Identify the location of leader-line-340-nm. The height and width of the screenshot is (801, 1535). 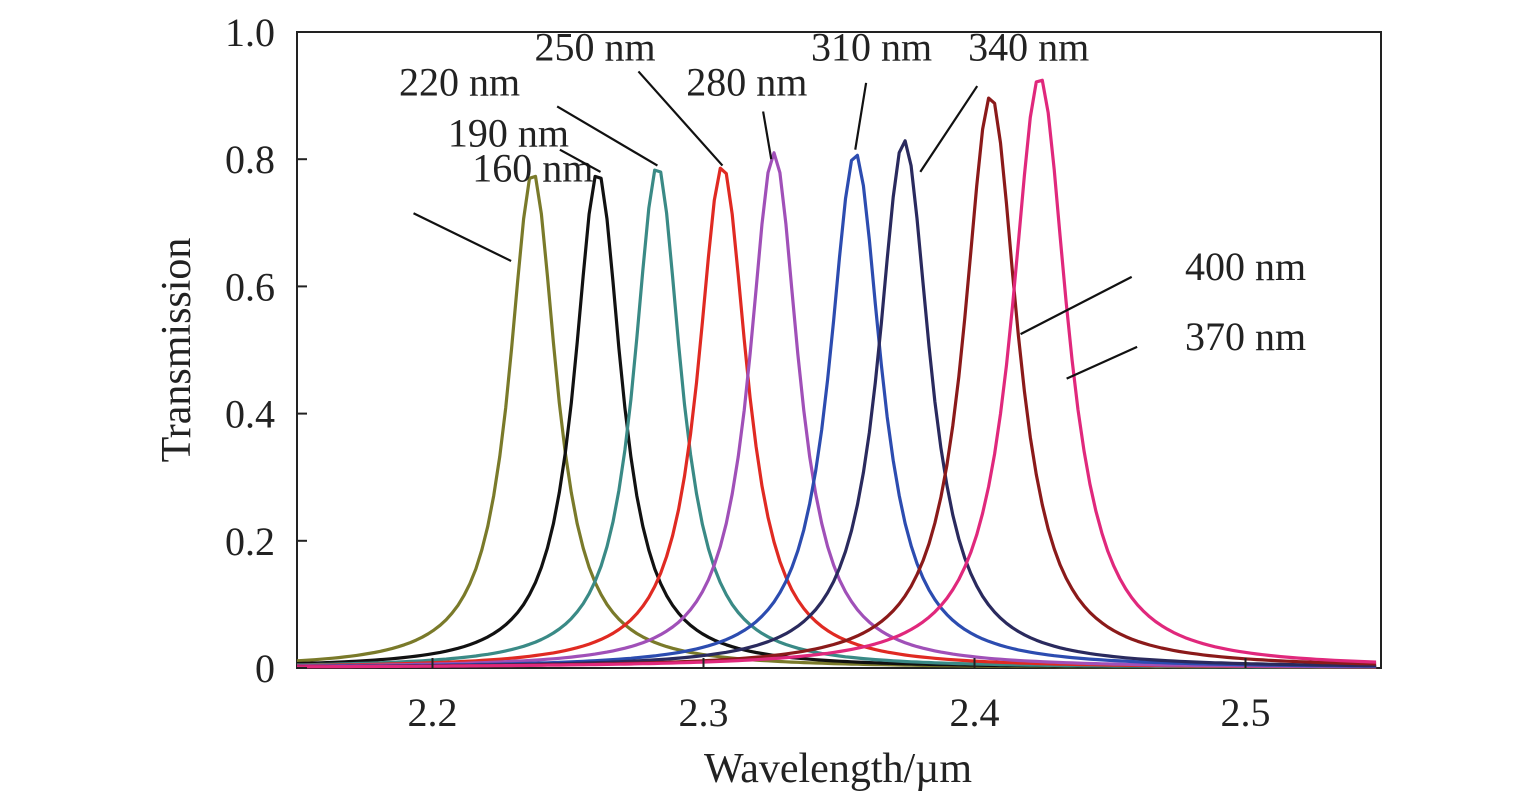
(949, 129).